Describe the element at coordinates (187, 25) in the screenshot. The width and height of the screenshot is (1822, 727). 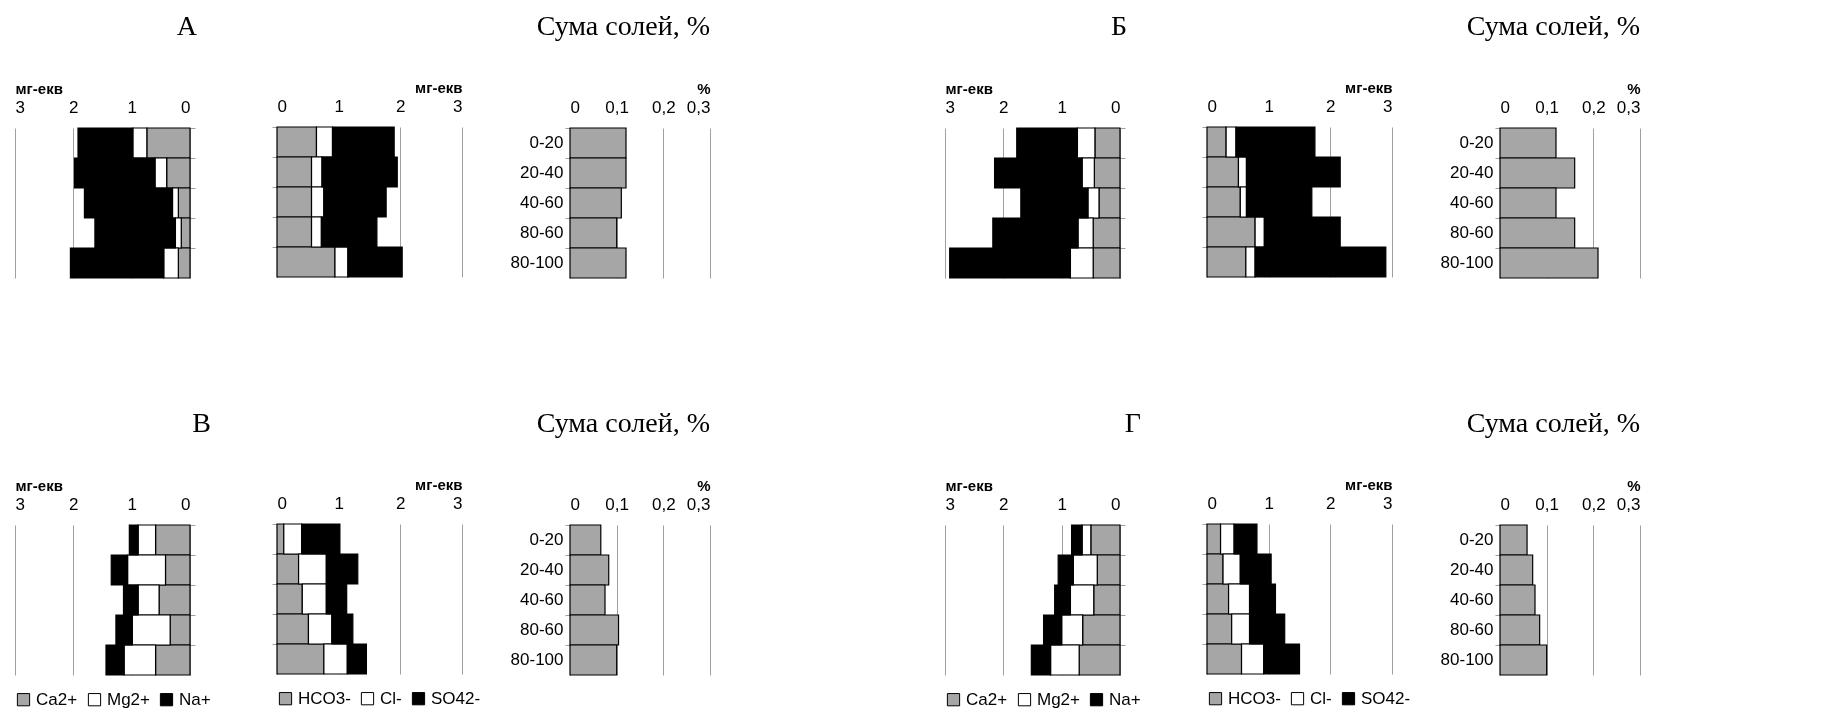
I see `chart-title: А` at that location.